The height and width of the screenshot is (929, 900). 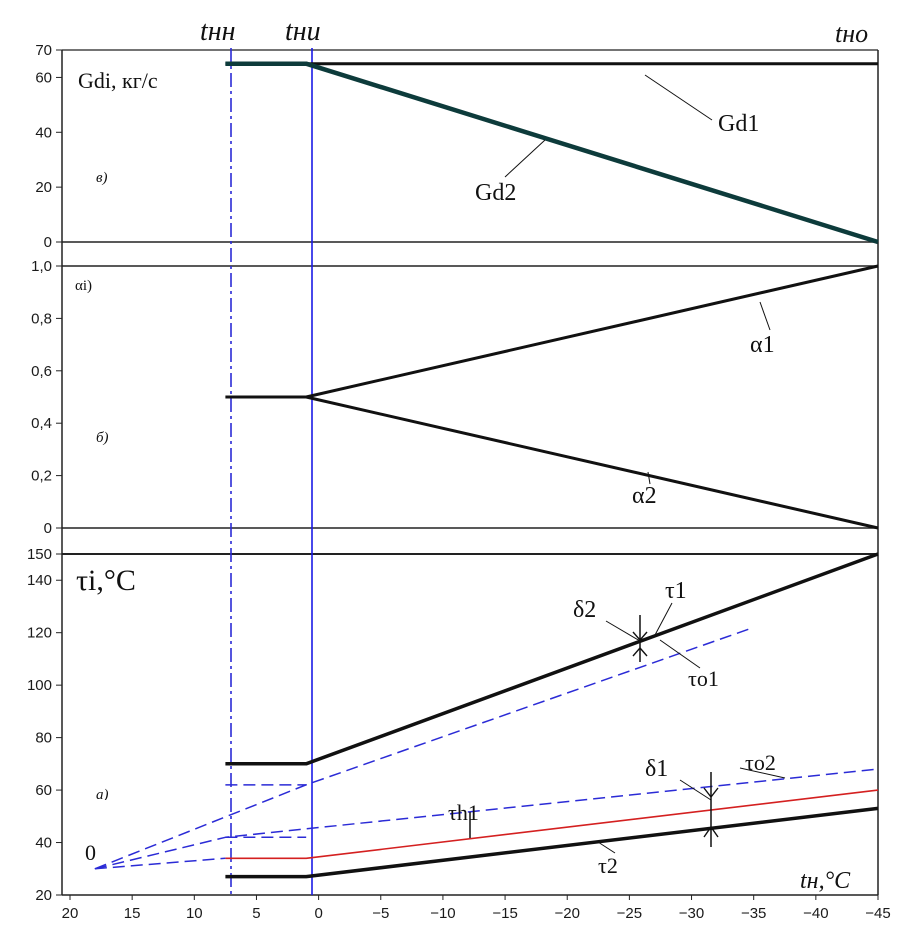 I want to click on y-tick-label: 0,6, so click(x=41, y=371).